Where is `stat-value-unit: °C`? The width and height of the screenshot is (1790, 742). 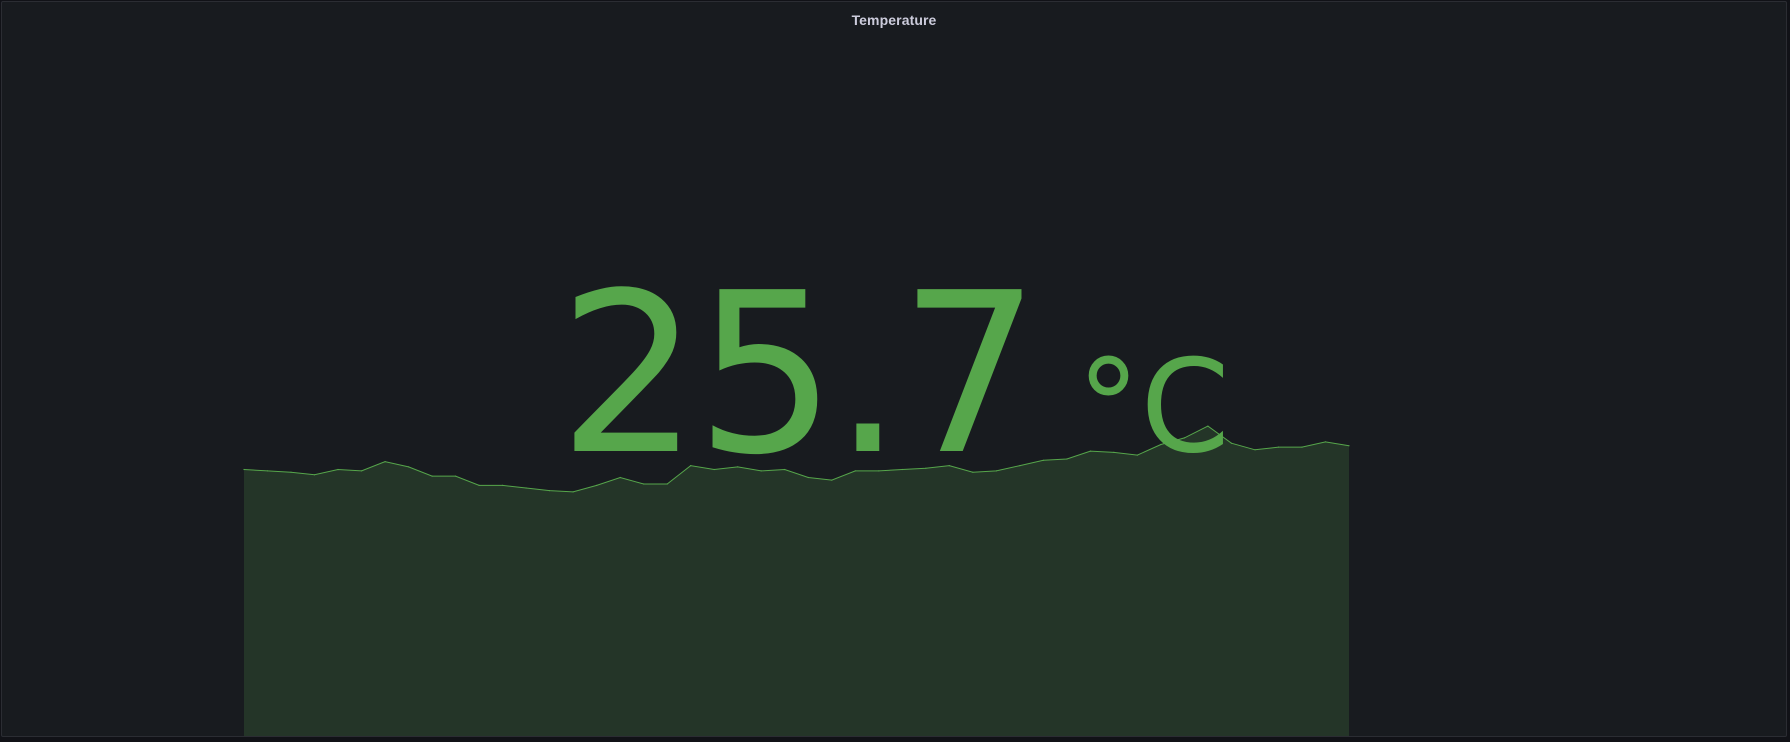
stat-value-unit: °C is located at coordinates (1153, 407).